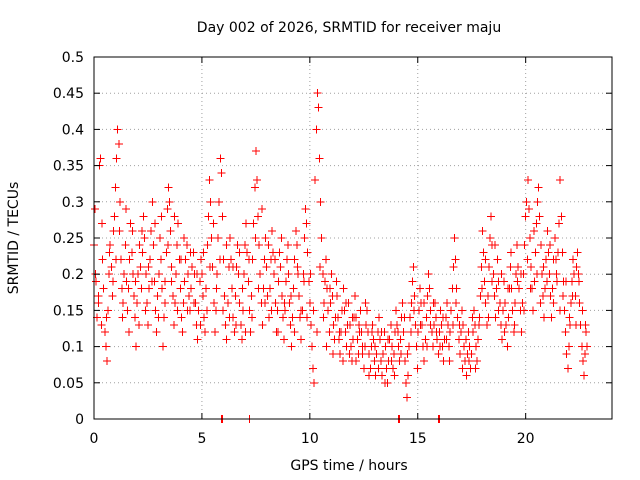 The width and height of the screenshot is (640, 480). Describe the element at coordinates (68, 311) in the screenshot. I see `y-tick-label: 0.15` at that location.